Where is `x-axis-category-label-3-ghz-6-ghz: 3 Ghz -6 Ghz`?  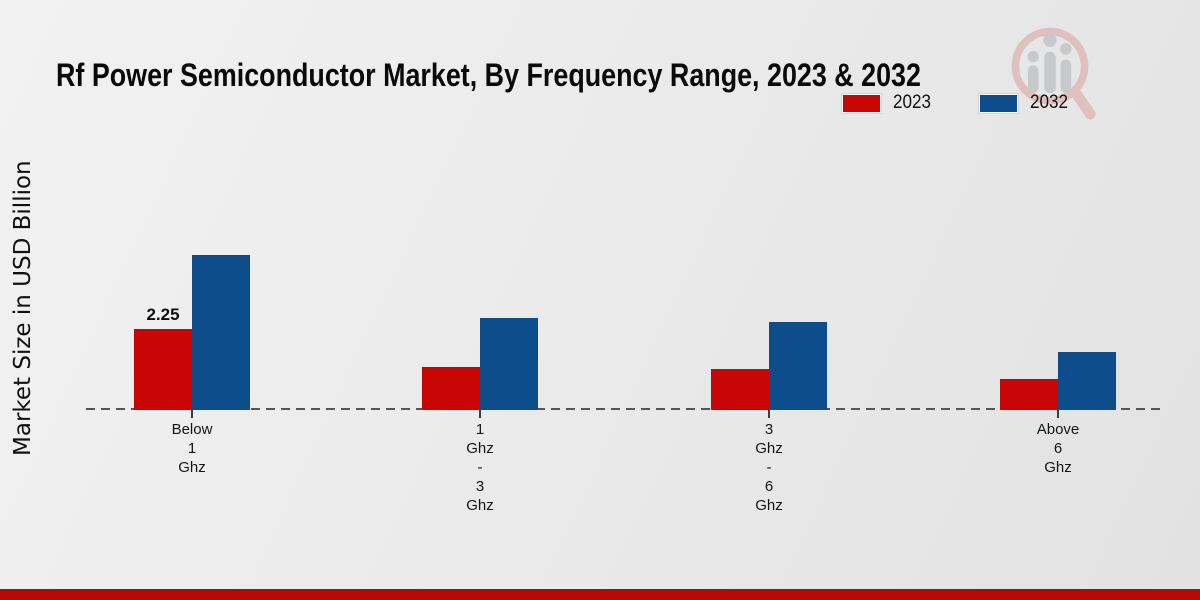 x-axis-category-label-3-ghz-6-ghz: 3 Ghz -6 Ghz is located at coordinates (769, 467).